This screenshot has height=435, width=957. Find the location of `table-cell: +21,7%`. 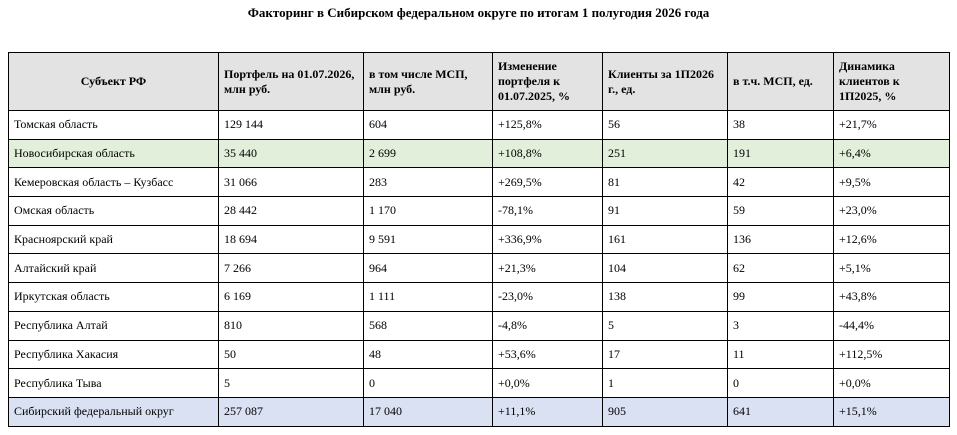

table-cell: +21,7% is located at coordinates (891, 125).